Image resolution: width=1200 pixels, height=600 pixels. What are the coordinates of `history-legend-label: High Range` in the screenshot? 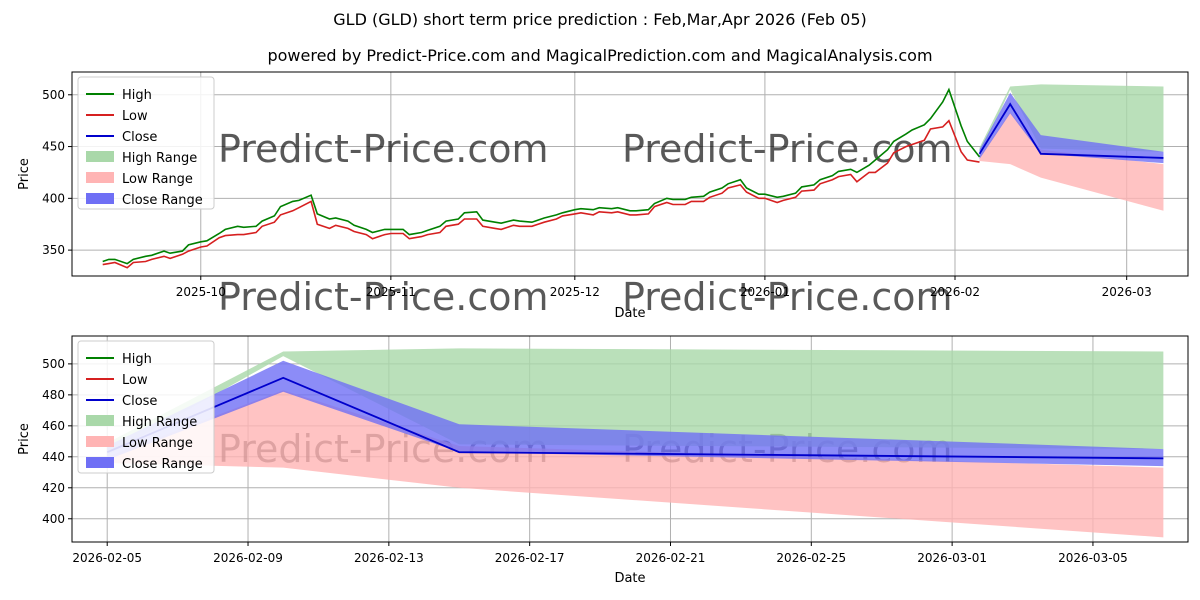 It's located at (159, 158).